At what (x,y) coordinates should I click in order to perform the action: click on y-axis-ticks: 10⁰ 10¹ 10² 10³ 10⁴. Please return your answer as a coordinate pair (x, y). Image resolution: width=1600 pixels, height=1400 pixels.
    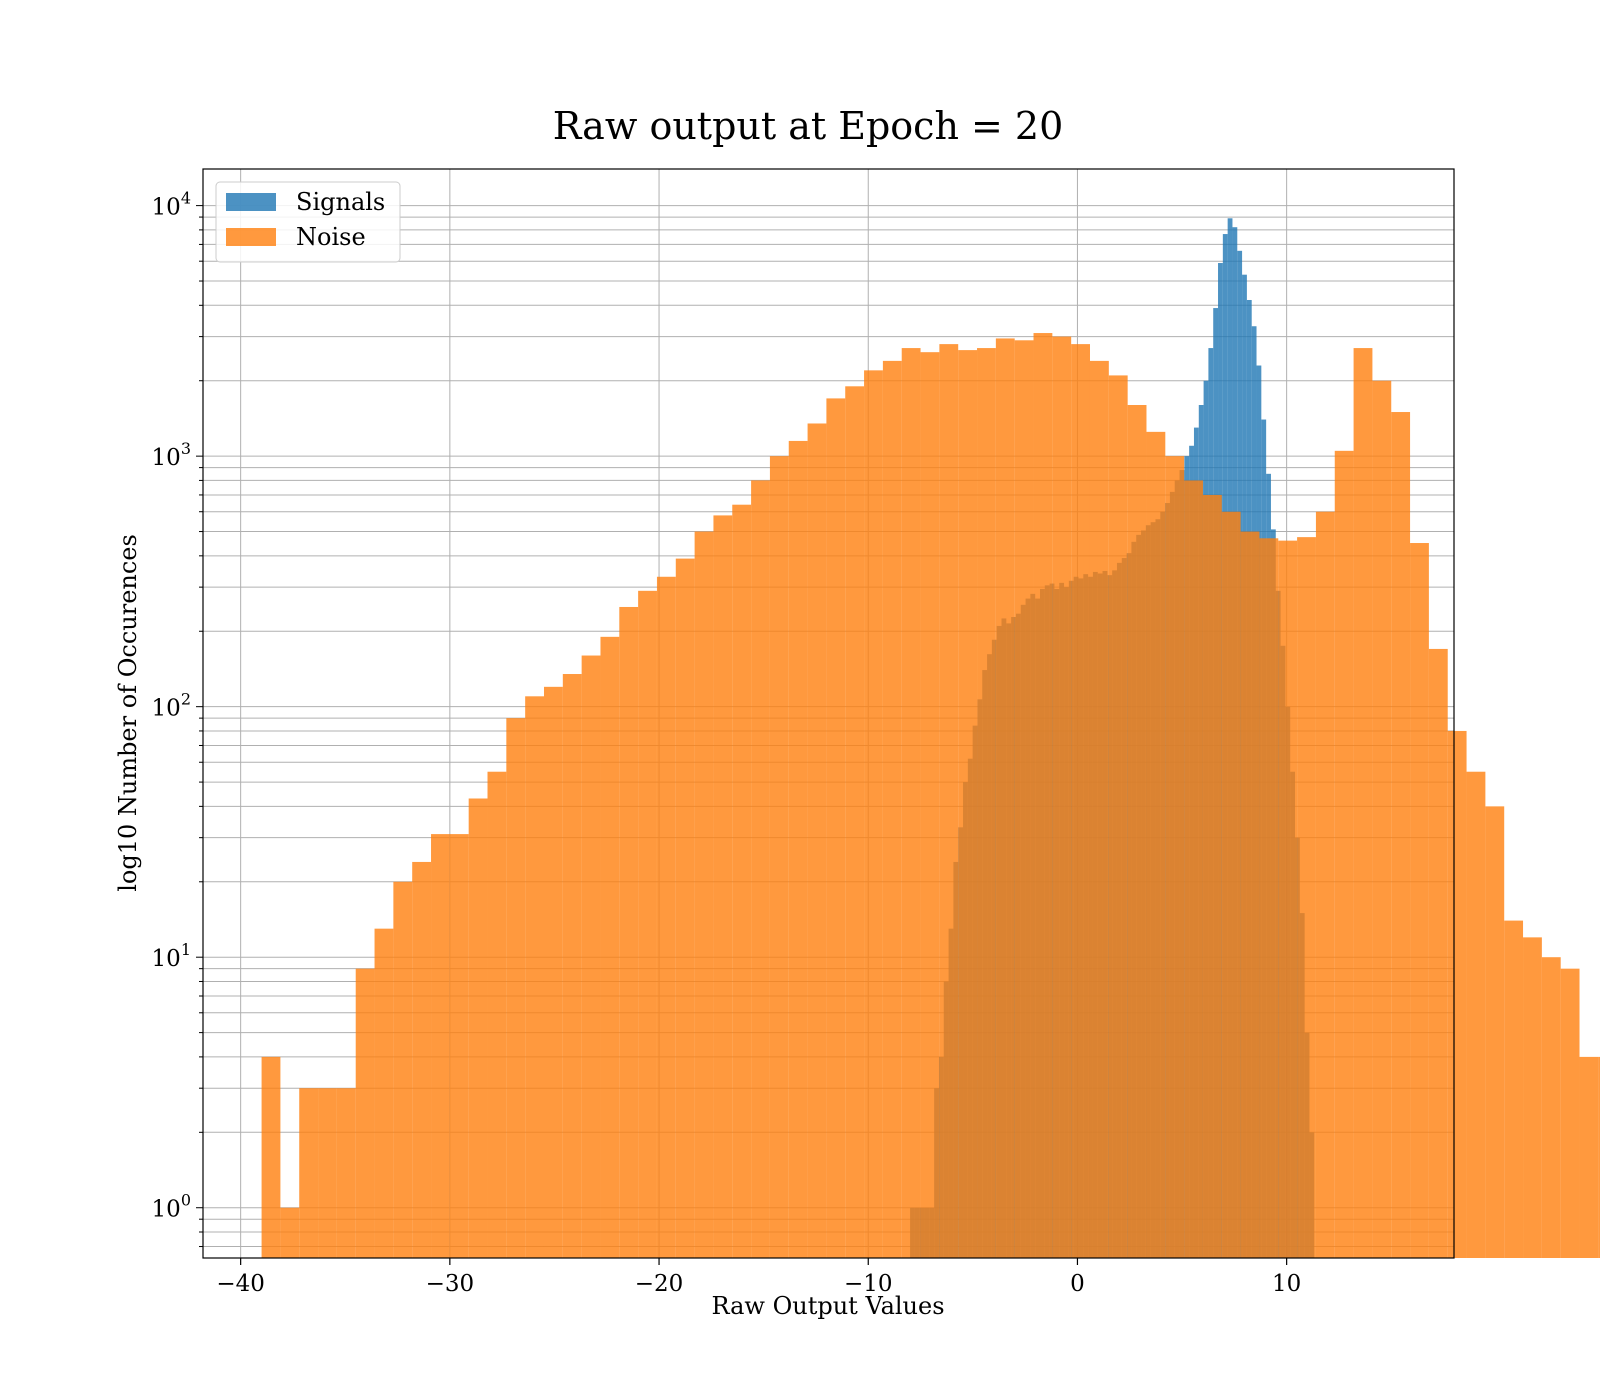
    Looking at the image, I should click on (177, 718).